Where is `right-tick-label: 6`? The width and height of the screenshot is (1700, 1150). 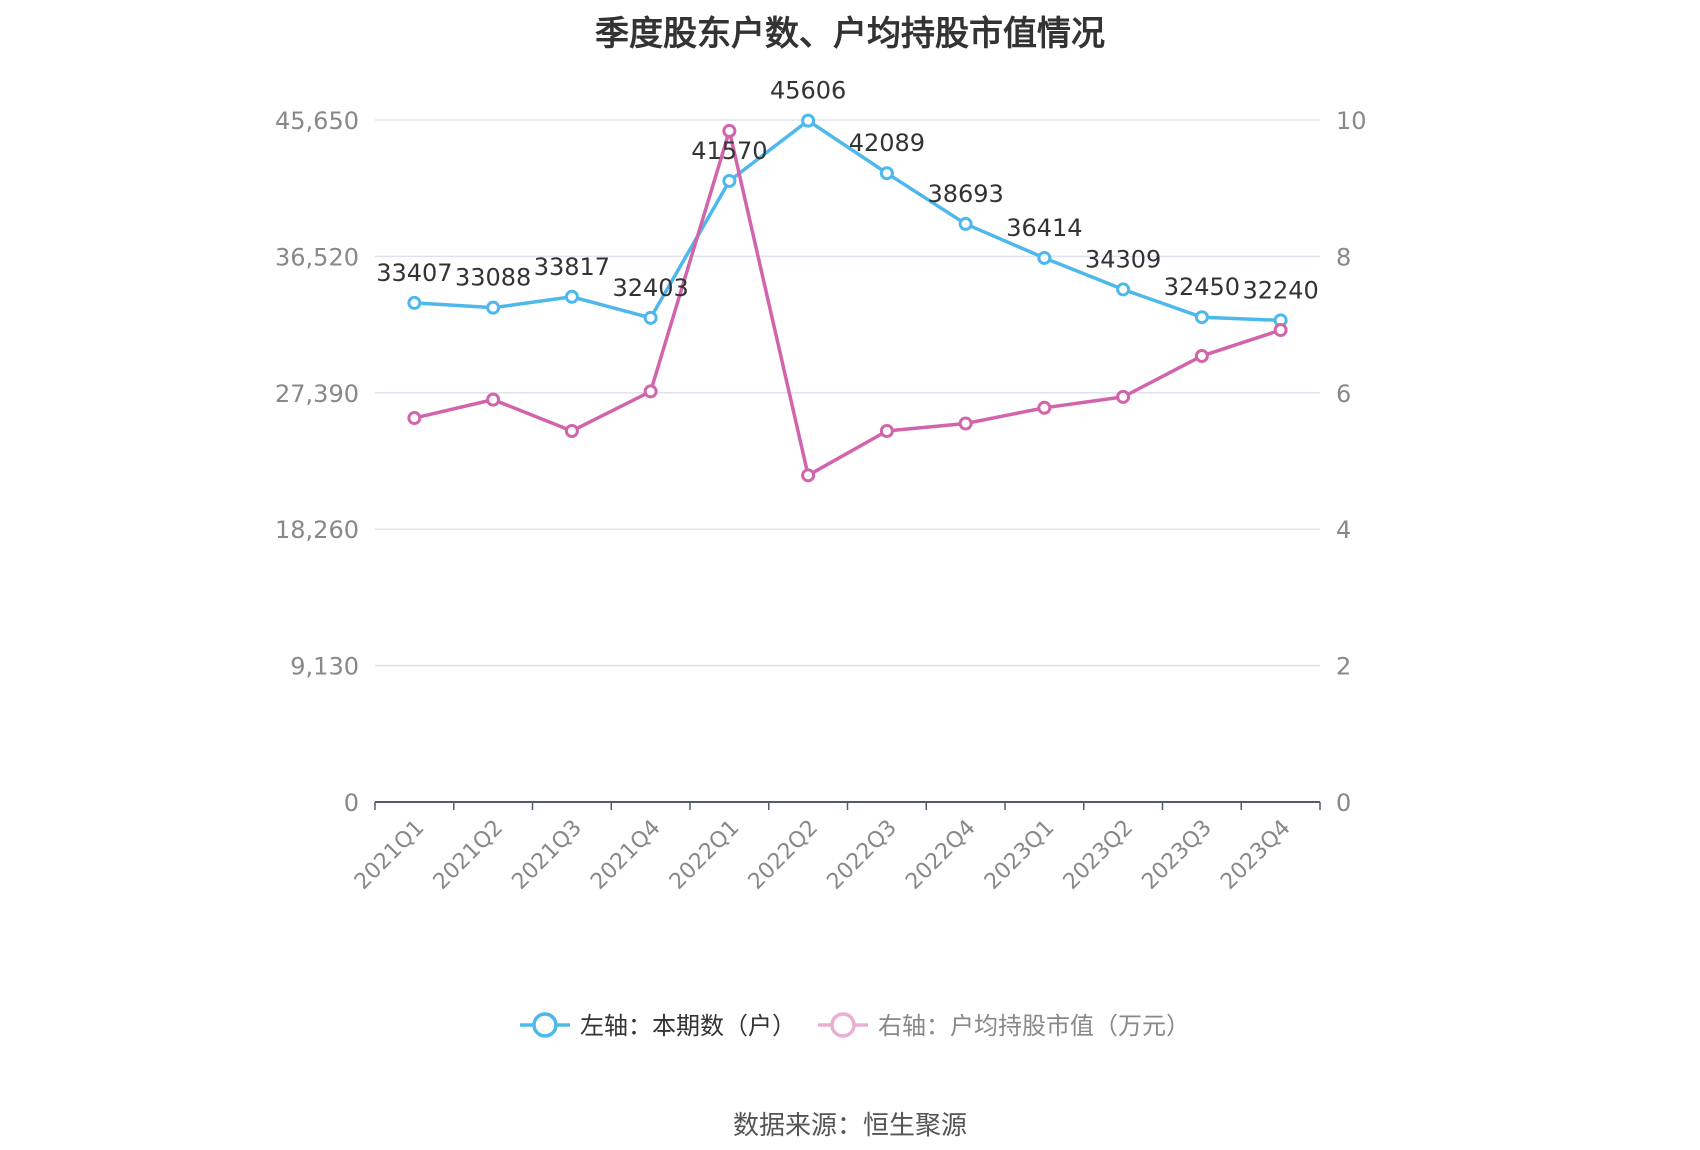 right-tick-label: 6 is located at coordinates (1343, 394).